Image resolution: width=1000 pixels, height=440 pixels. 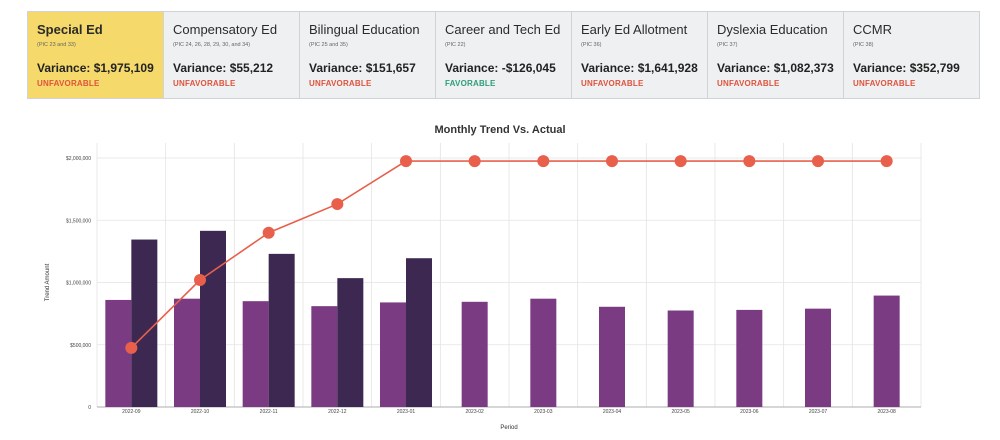 I want to click on card-variance: Variance: $1,975,109, so click(x=95, y=68).